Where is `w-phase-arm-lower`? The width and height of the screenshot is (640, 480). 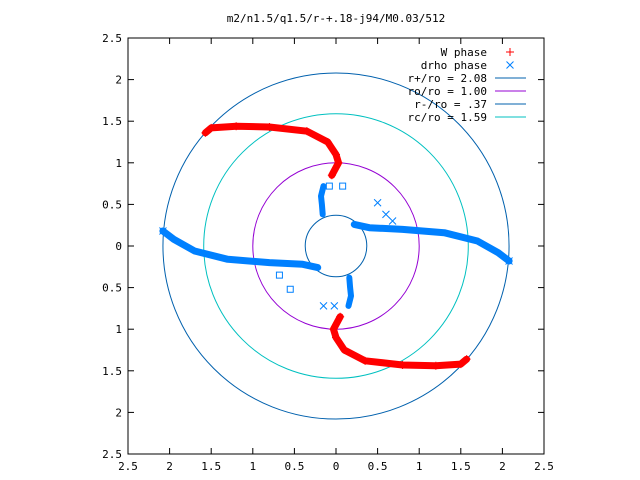
w-phase-arm-lower is located at coordinates (400, 341).